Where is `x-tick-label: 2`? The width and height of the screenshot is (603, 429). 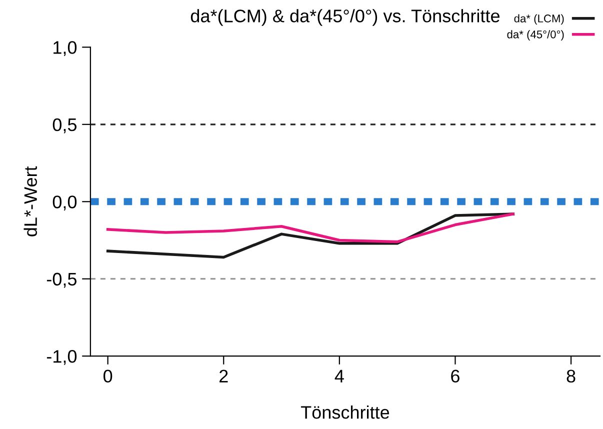 x-tick-label: 2 is located at coordinates (224, 376).